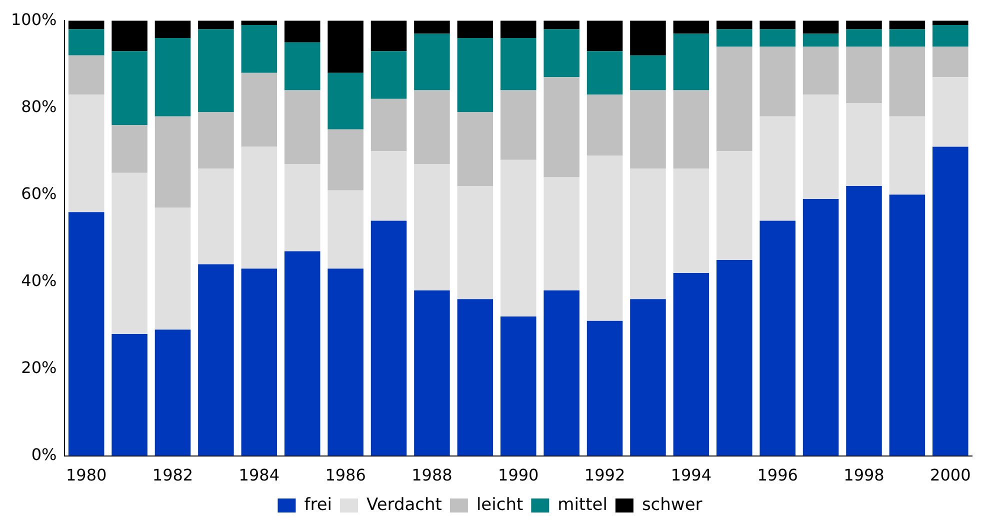 The image size is (994, 532). Describe the element at coordinates (44, 454) in the screenshot. I see `y-tick-label: 0%` at that location.